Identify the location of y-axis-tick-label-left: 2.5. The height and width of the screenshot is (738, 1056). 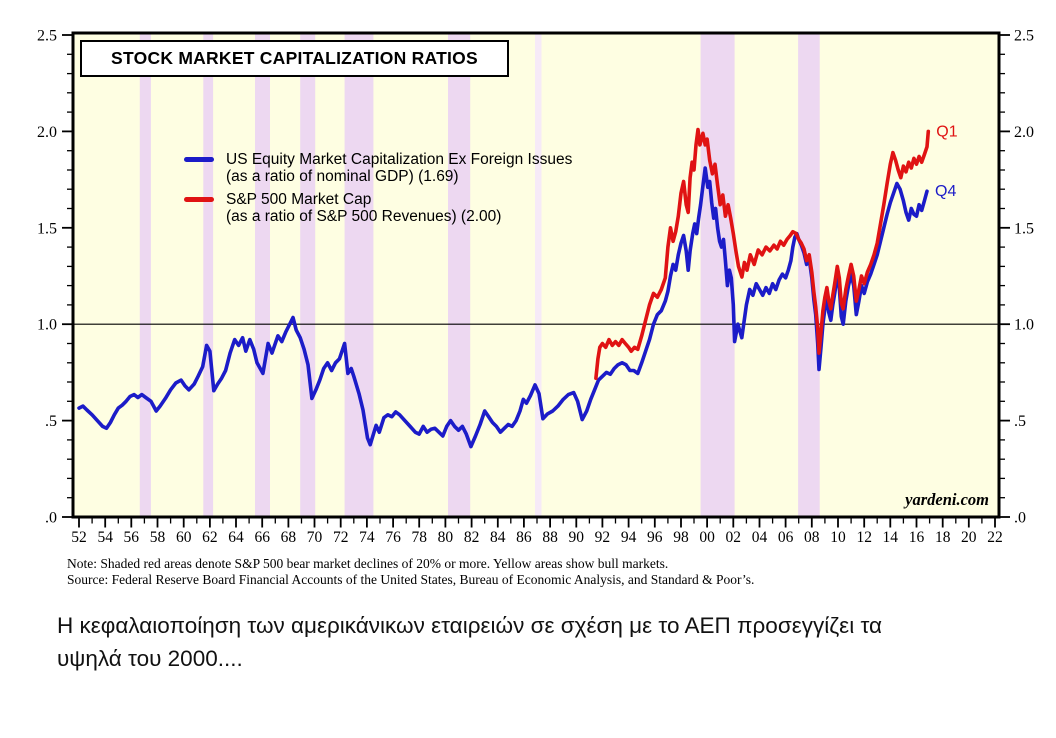
(47, 36).